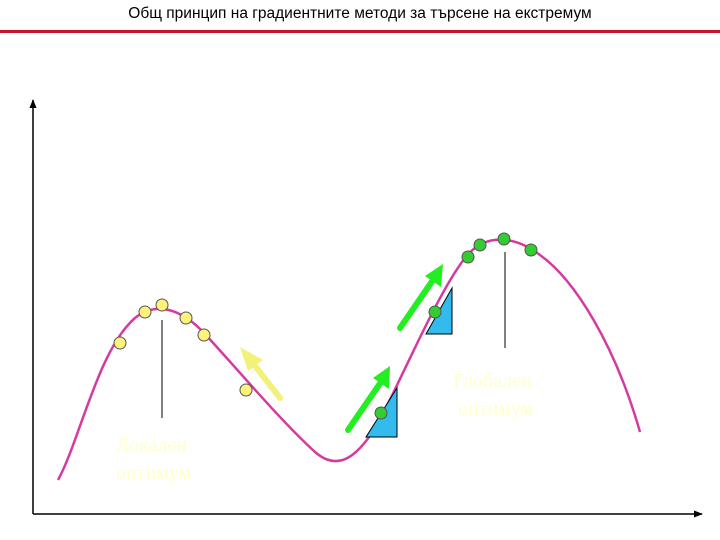 The width and height of the screenshot is (720, 540). What do you see at coordinates (492, 381) in the screenshot?
I see `global-optimum-label-line1: Глобален` at bounding box center [492, 381].